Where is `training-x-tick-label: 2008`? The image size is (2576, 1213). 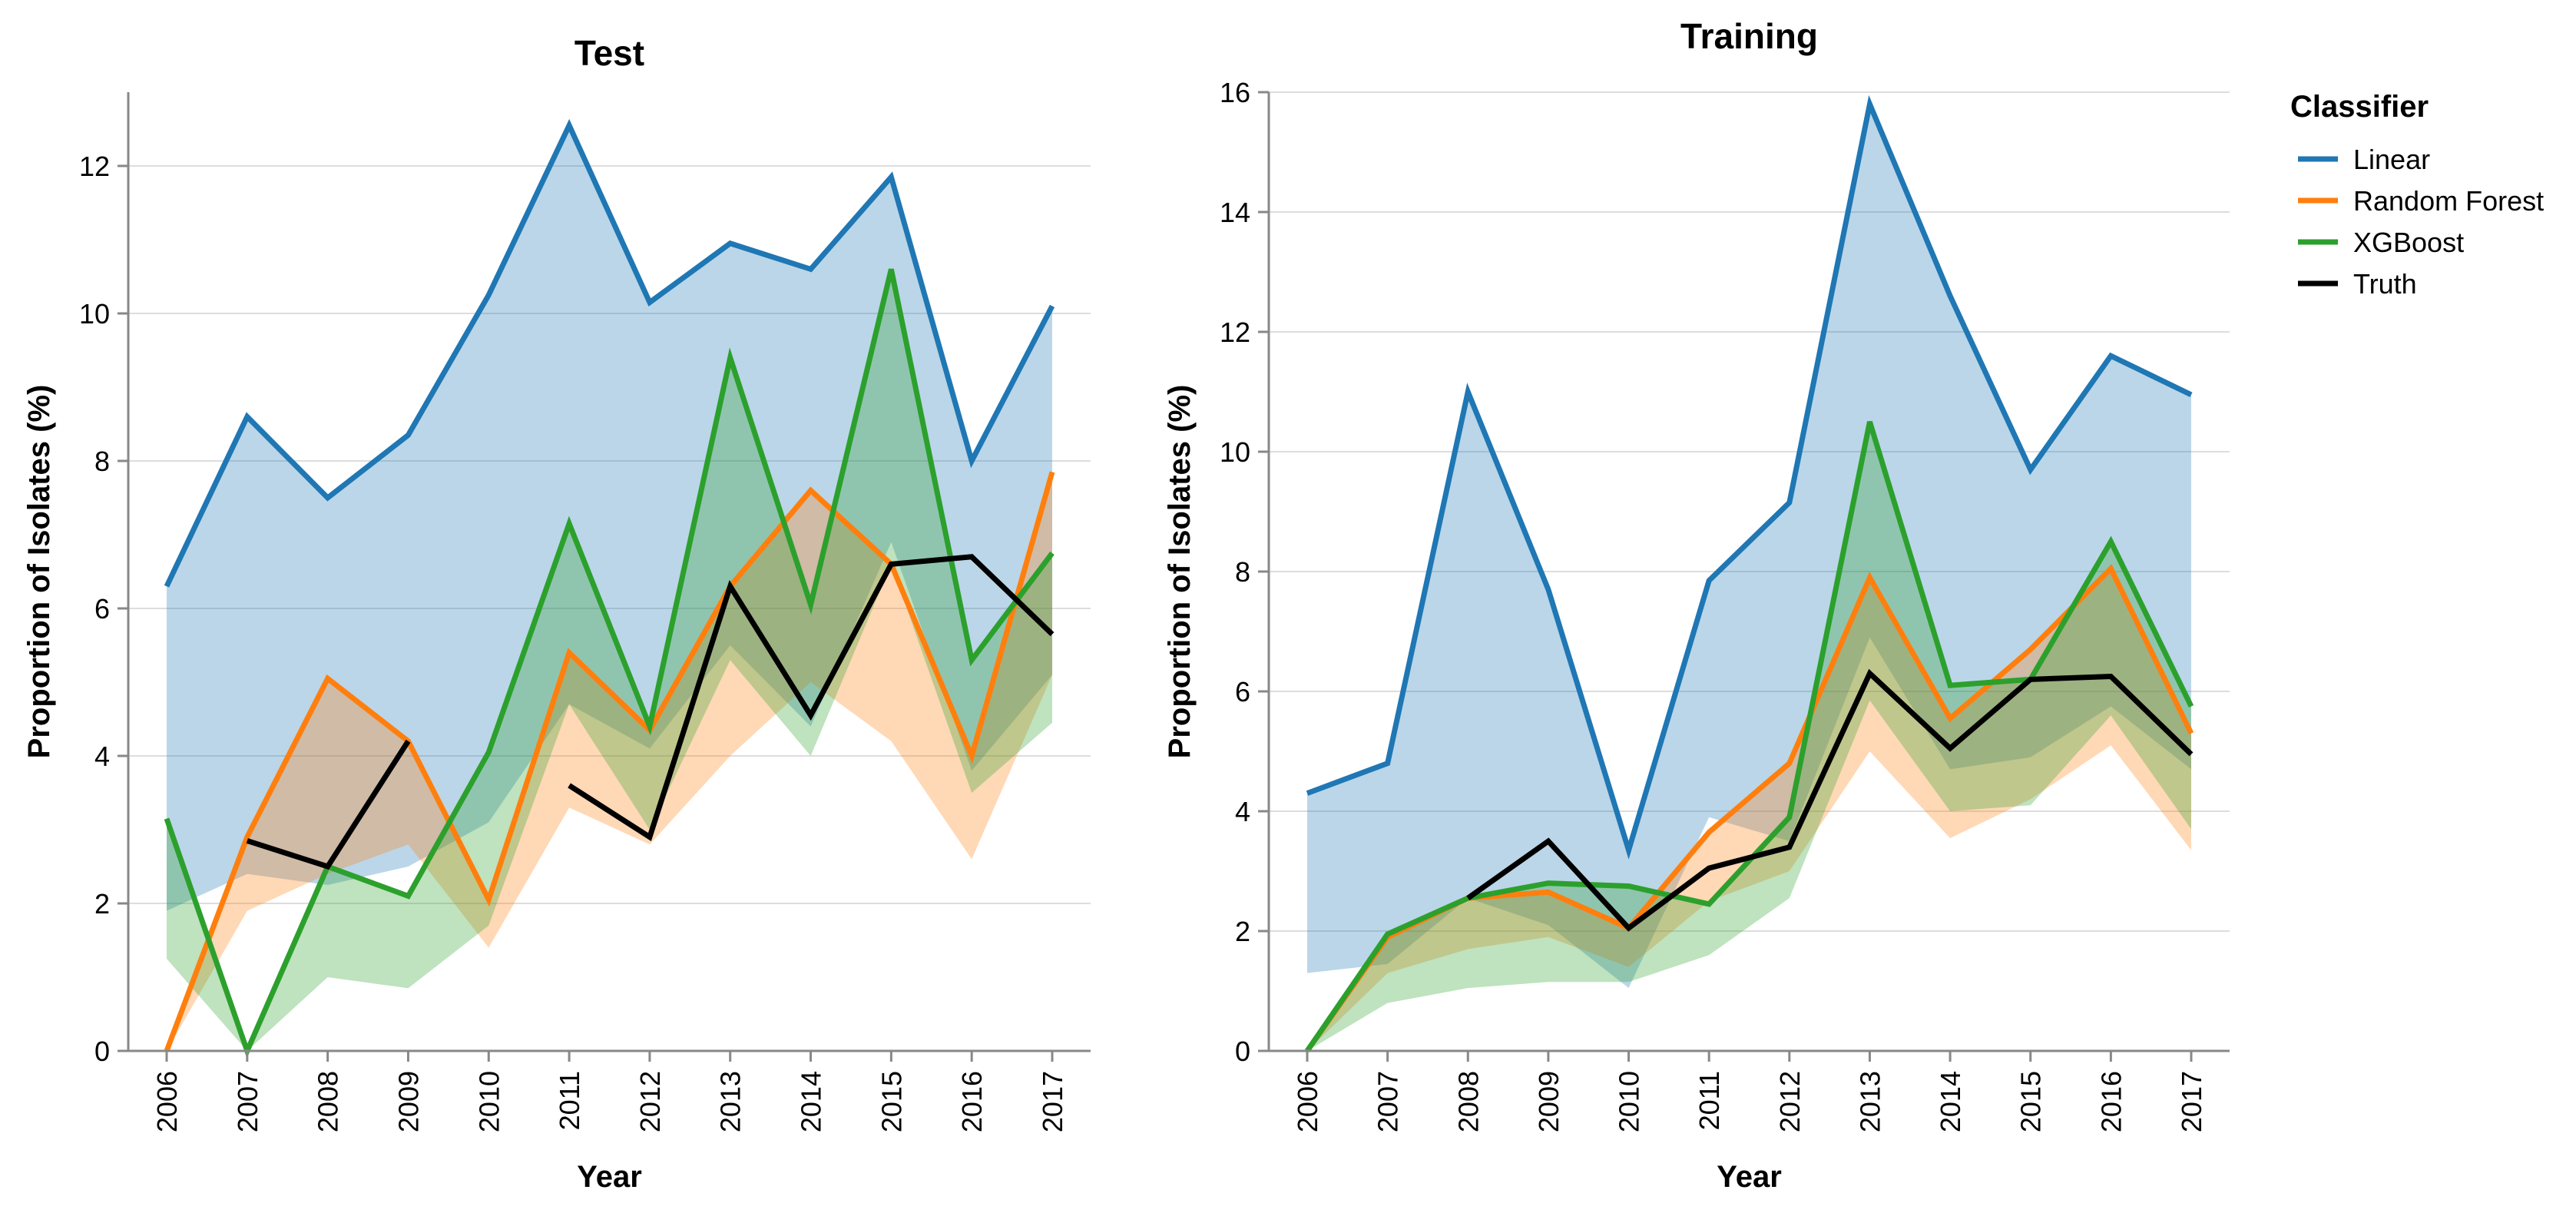
training-x-tick-label: 2008 is located at coordinates (1468, 1101).